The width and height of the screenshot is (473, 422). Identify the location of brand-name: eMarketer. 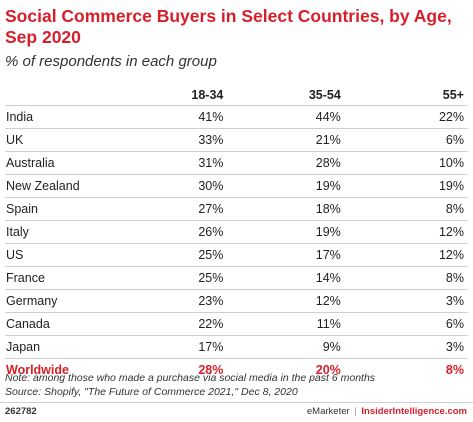
(328, 411).